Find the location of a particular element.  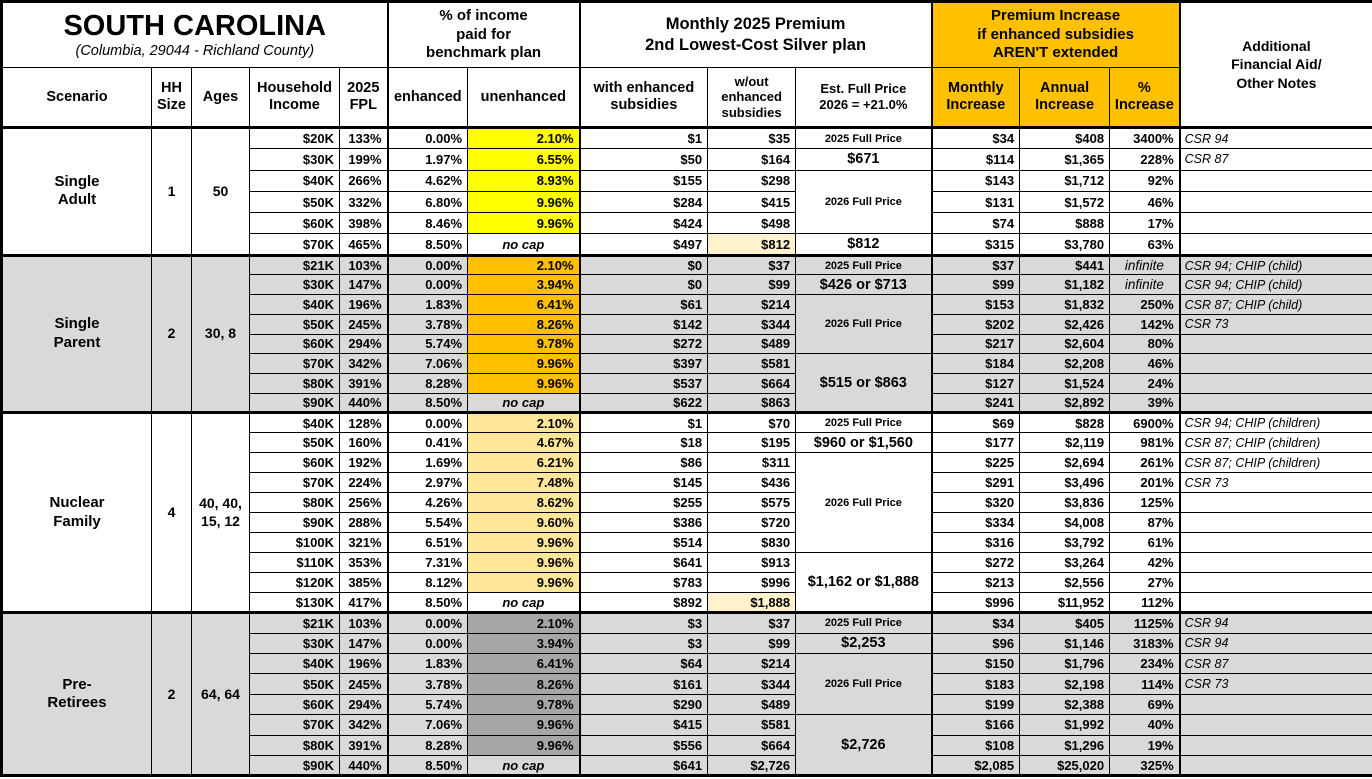

cell-monthly-increase: $213 is located at coordinates (975, 583).